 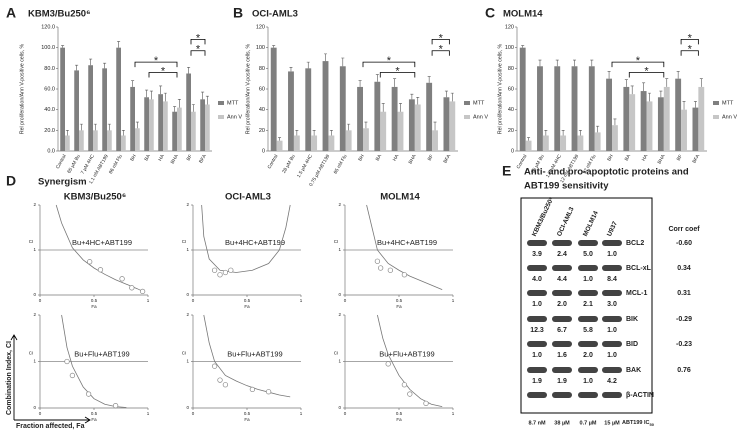 I want to click on x-tick-label: BA, so click(x=379, y=157).